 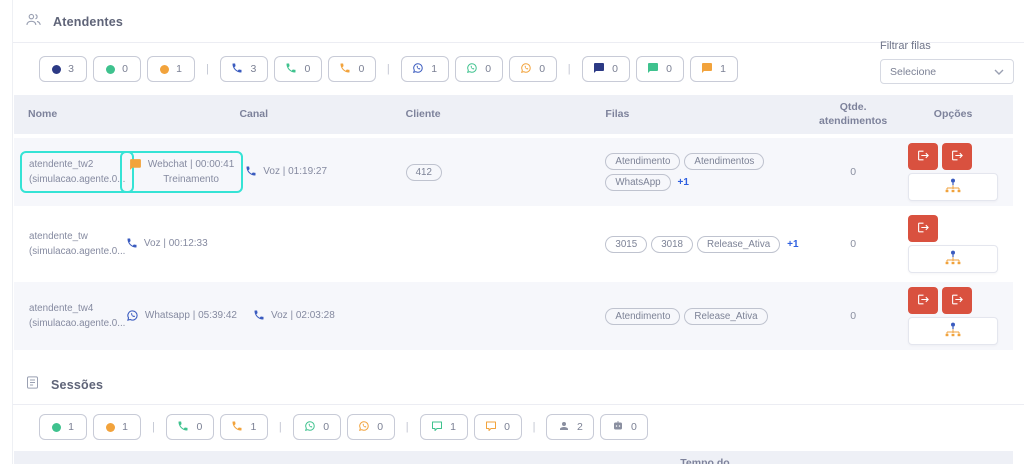 What do you see at coordinates (443, 427) in the screenshot?
I see `counter-webchat-active: 1` at bounding box center [443, 427].